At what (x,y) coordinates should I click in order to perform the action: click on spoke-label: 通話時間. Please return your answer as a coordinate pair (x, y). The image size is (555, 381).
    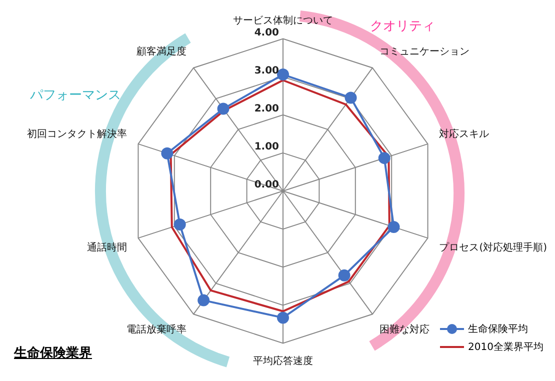
    Looking at the image, I should click on (106, 247).